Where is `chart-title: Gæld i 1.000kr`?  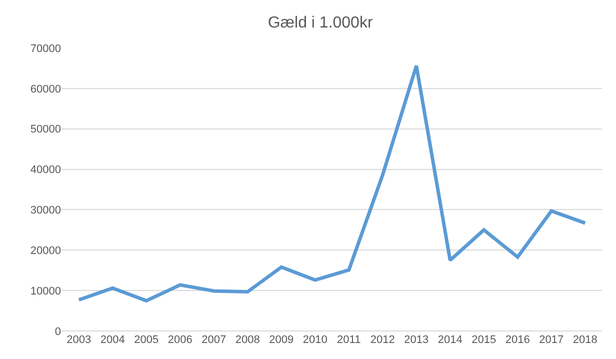 chart-title: Gæld i 1.000kr is located at coordinates (321, 23).